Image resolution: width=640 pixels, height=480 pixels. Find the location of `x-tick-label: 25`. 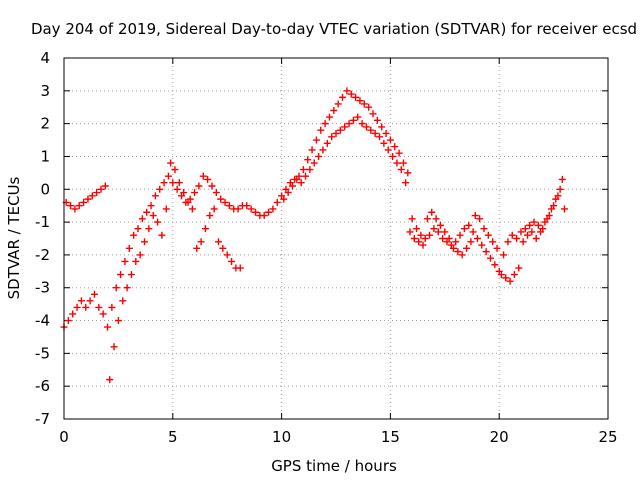

x-tick-label: 25 is located at coordinates (607, 437).